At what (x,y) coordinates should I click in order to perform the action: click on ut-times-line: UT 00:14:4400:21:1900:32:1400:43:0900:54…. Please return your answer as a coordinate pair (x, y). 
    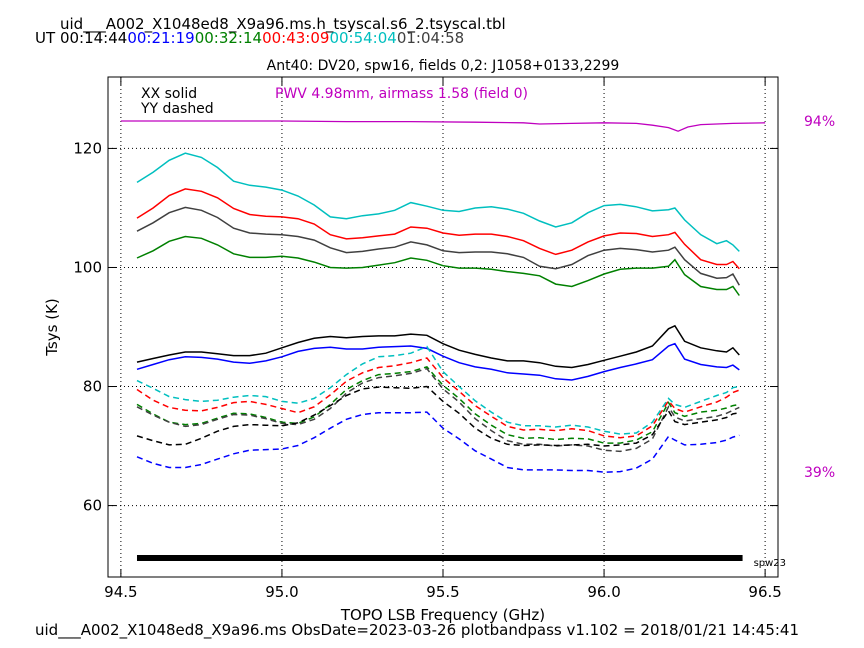
    Looking at the image, I should click on (249, 38).